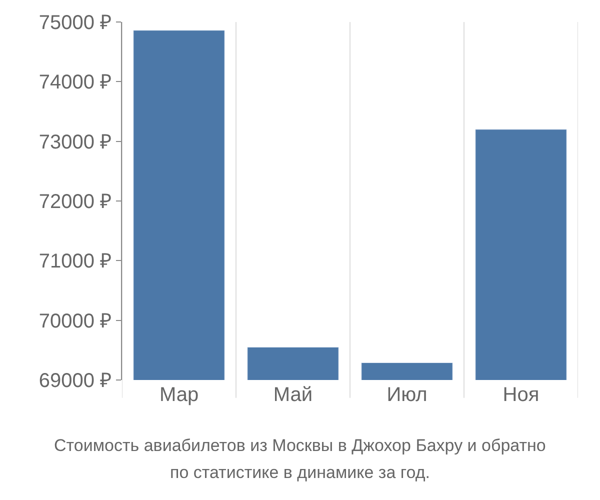 The height and width of the screenshot is (500, 600). What do you see at coordinates (300, 472) in the screenshot?
I see `text: по статистике в динамике за год.` at bounding box center [300, 472].